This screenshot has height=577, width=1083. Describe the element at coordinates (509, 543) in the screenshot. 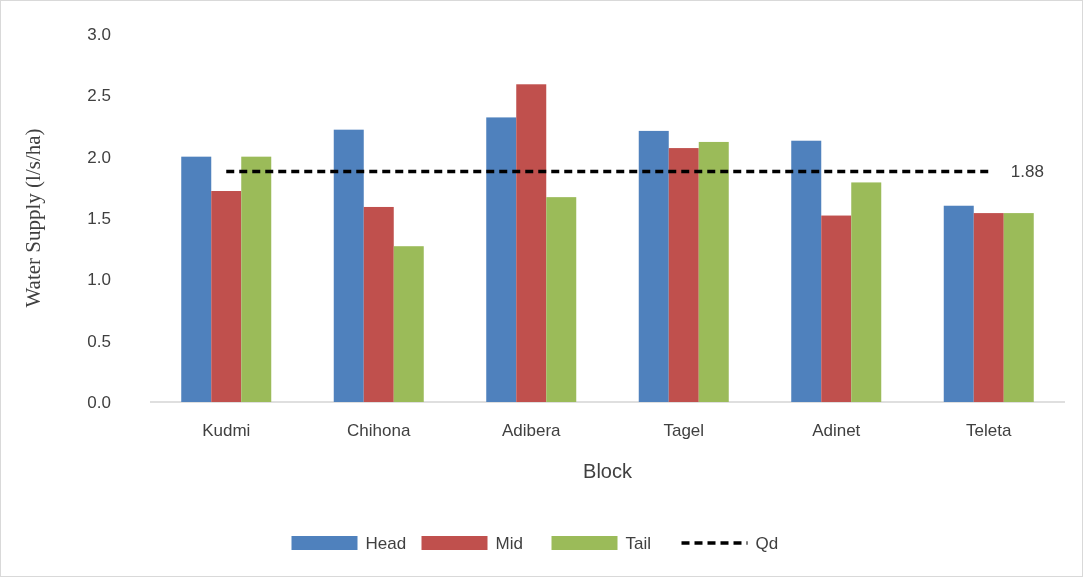

I see `legend-label: Mid` at that location.